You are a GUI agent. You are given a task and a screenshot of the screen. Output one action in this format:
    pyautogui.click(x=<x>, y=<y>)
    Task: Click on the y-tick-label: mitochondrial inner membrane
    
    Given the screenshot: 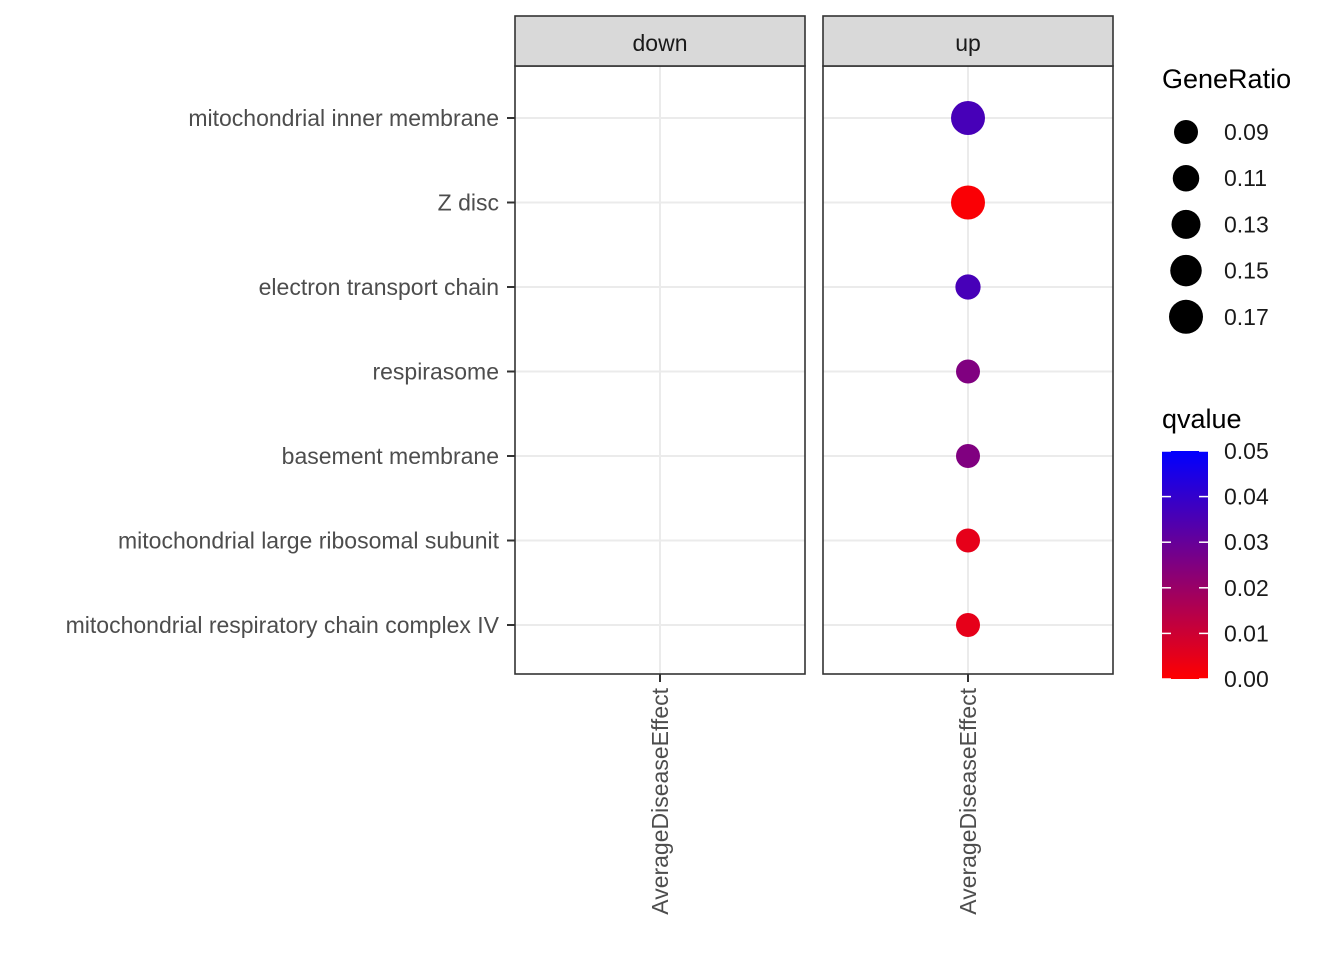 What is the action you would take?
    pyautogui.click(x=343, y=118)
    